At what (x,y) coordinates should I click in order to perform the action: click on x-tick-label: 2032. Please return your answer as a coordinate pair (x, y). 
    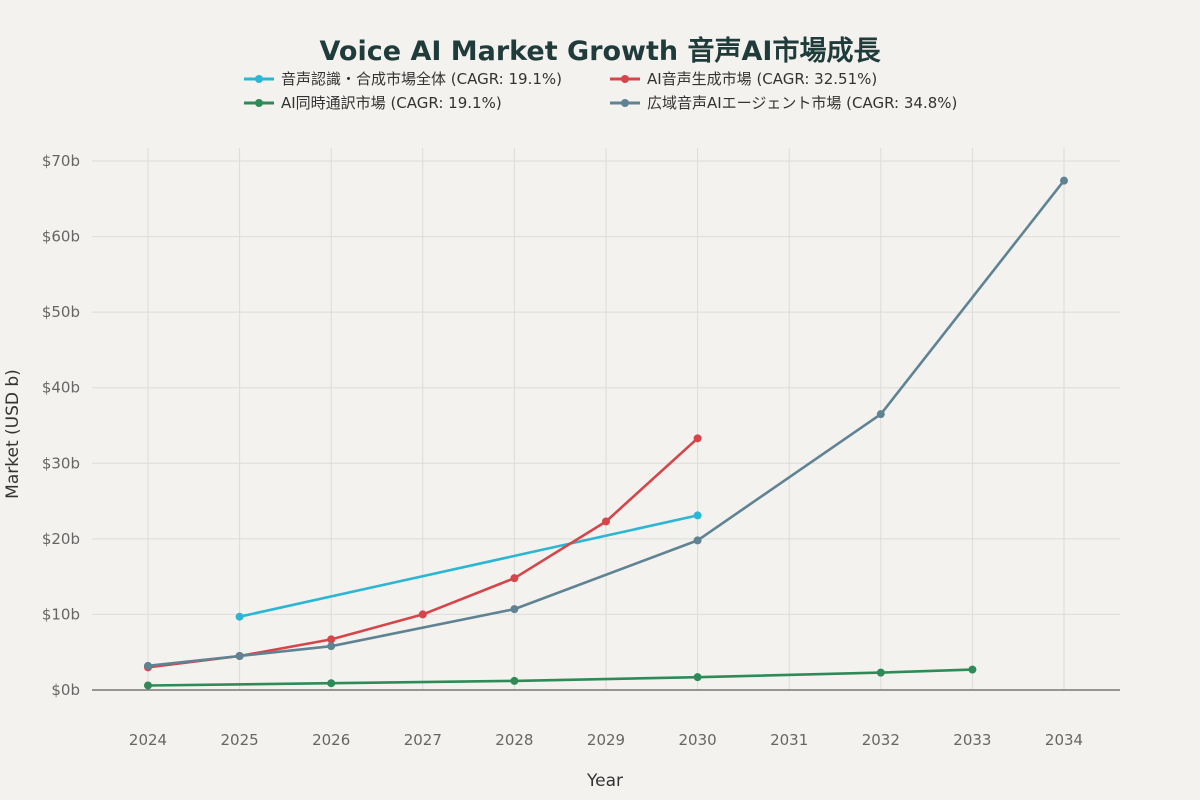
    Looking at the image, I should click on (881, 740).